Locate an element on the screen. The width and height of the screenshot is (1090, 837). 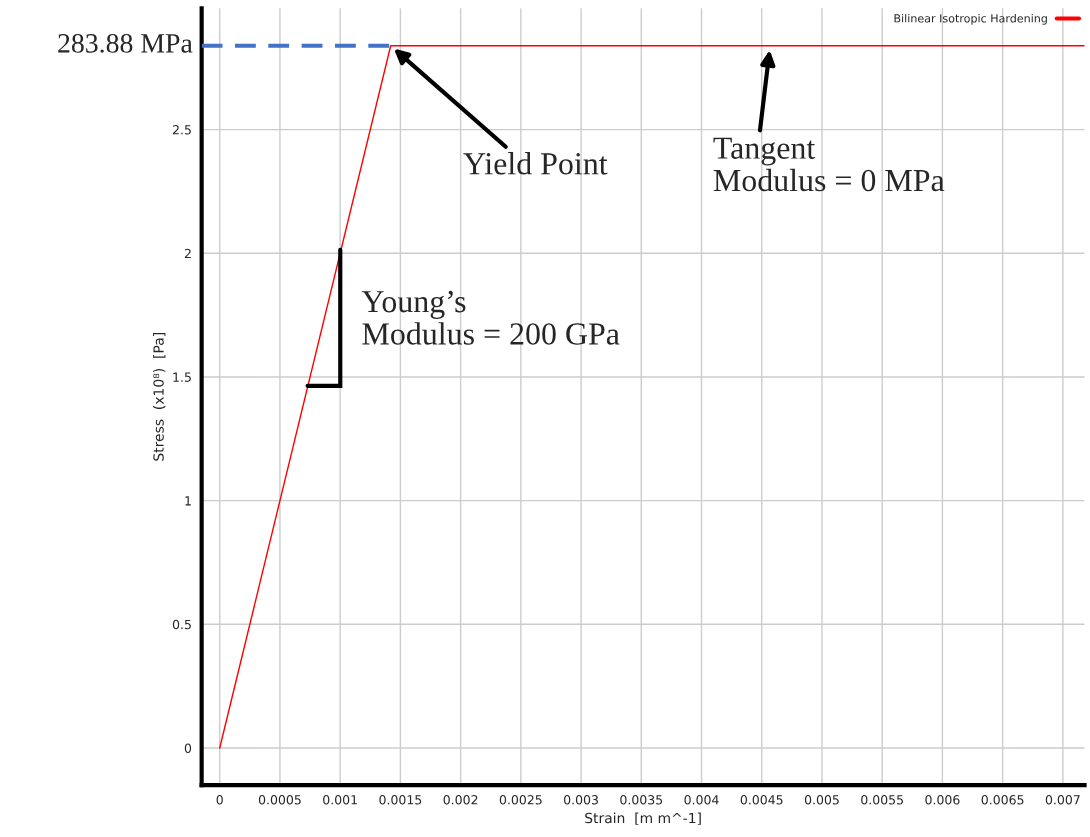
legend-label: Bilinear Isotropic Hardening is located at coordinates (970, 19).